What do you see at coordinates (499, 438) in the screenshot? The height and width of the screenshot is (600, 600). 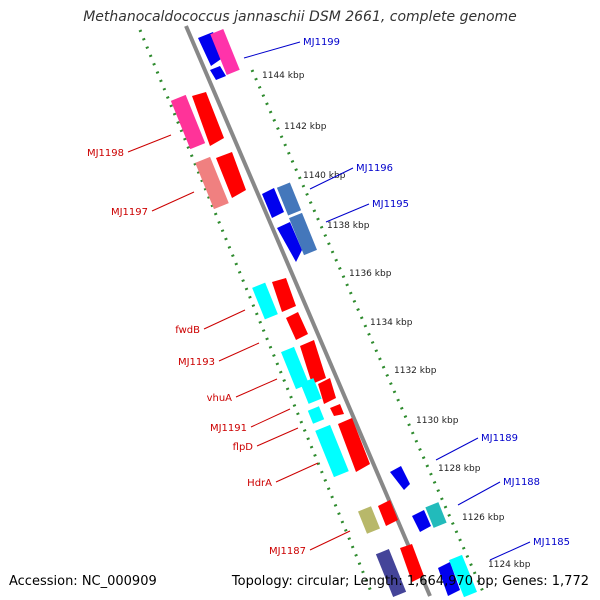 I see `gene-label-mj1189: MJ1189` at bounding box center [499, 438].